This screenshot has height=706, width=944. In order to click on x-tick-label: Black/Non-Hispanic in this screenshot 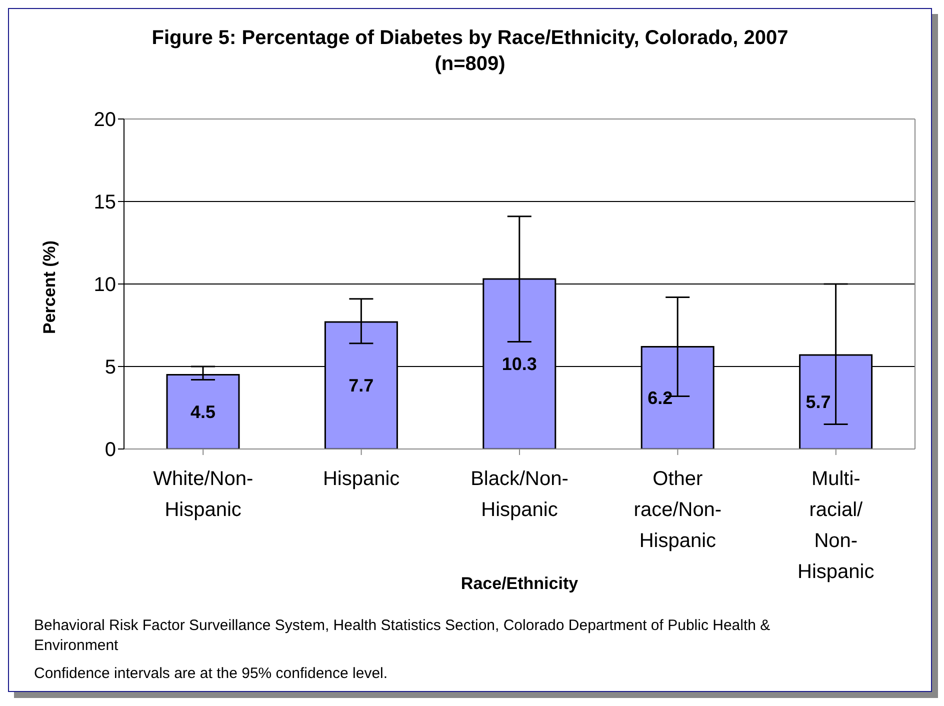, I will do `click(519, 494)`.